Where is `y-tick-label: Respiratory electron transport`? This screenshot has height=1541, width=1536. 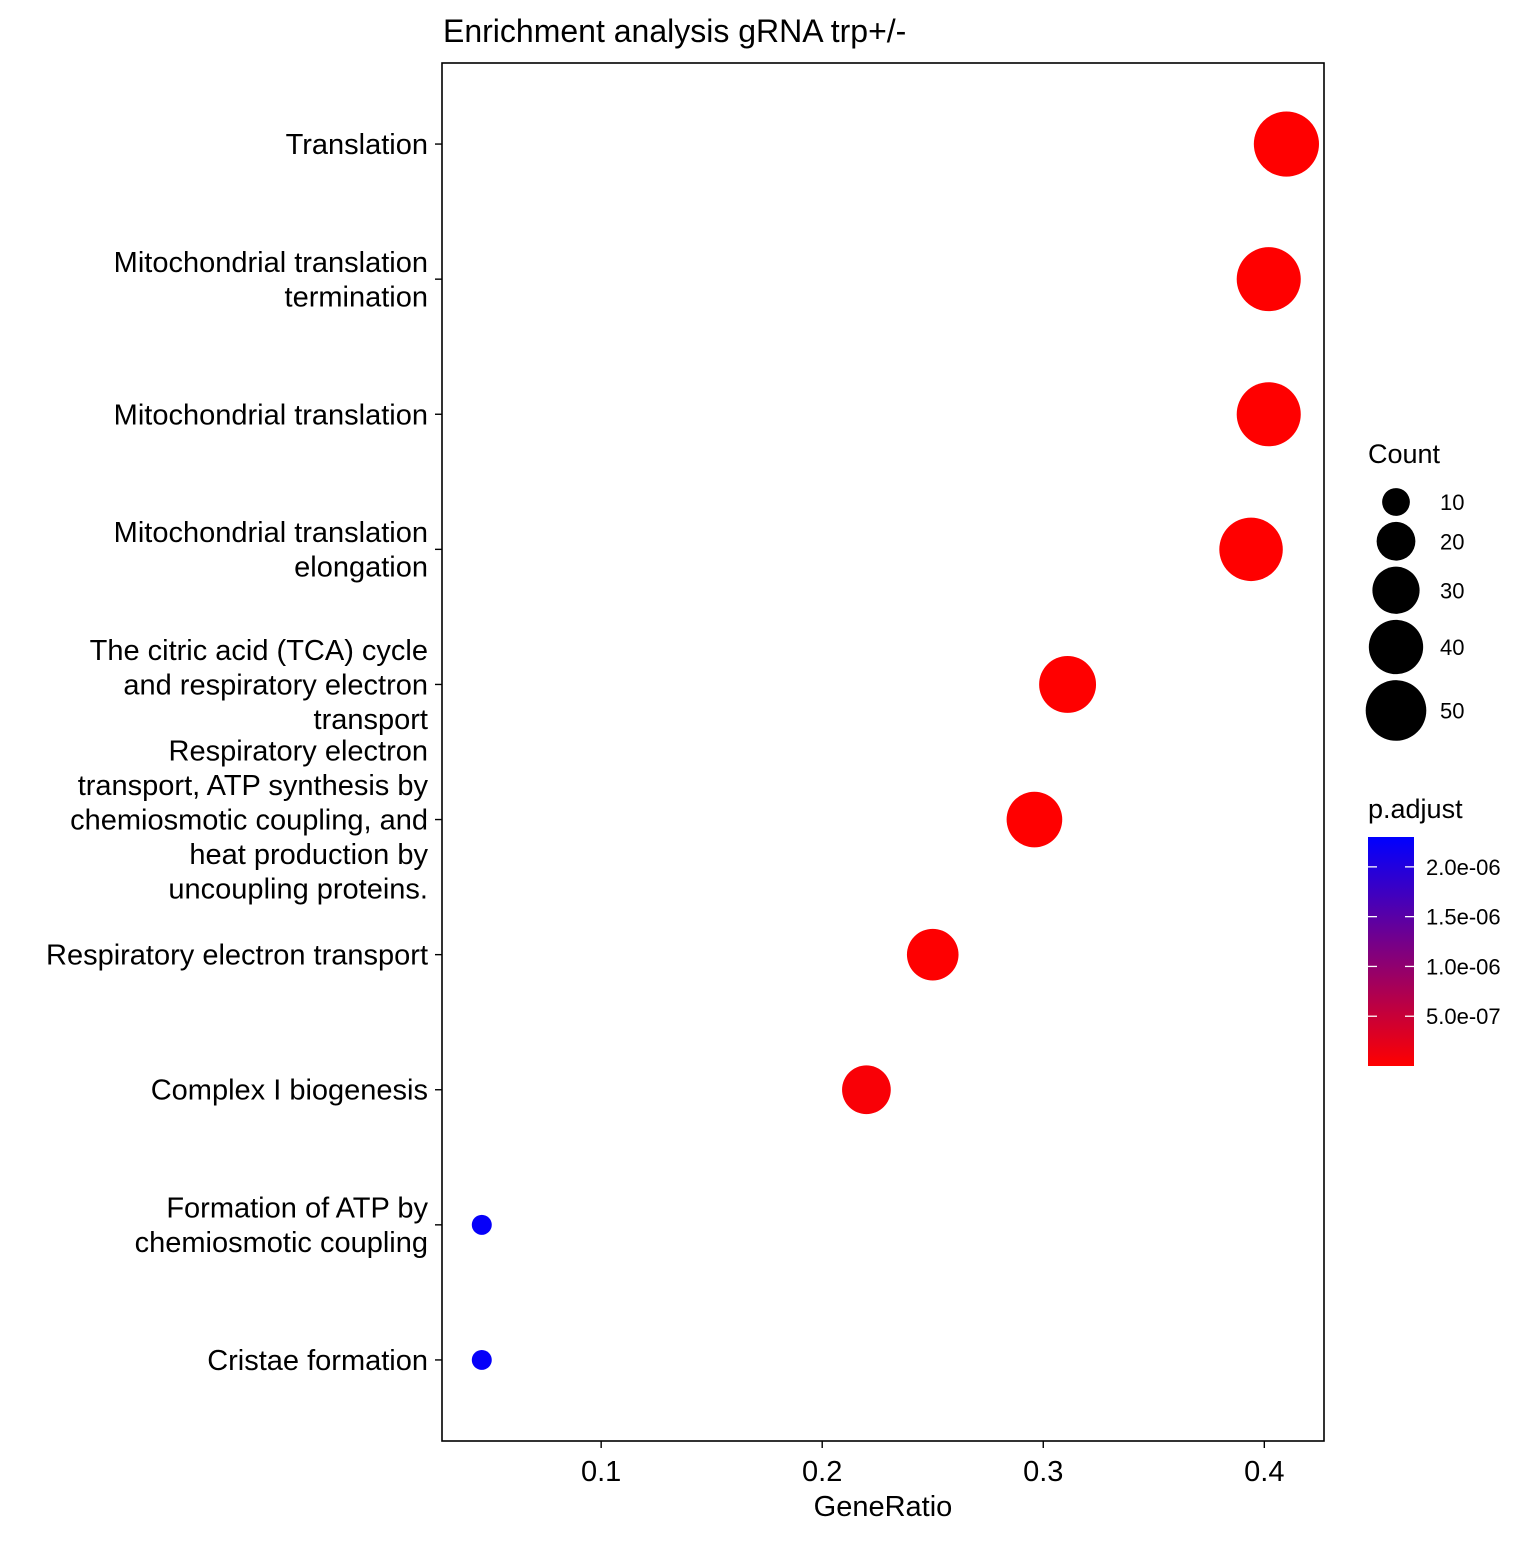 y-tick-label: Respiratory electron transport is located at coordinates (237, 956).